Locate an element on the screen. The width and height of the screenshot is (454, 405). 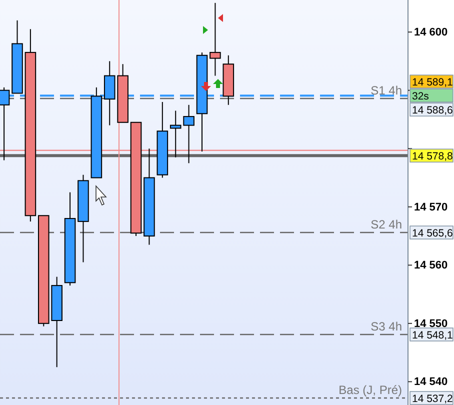
text: 14 588,6 is located at coordinates (433, 110).